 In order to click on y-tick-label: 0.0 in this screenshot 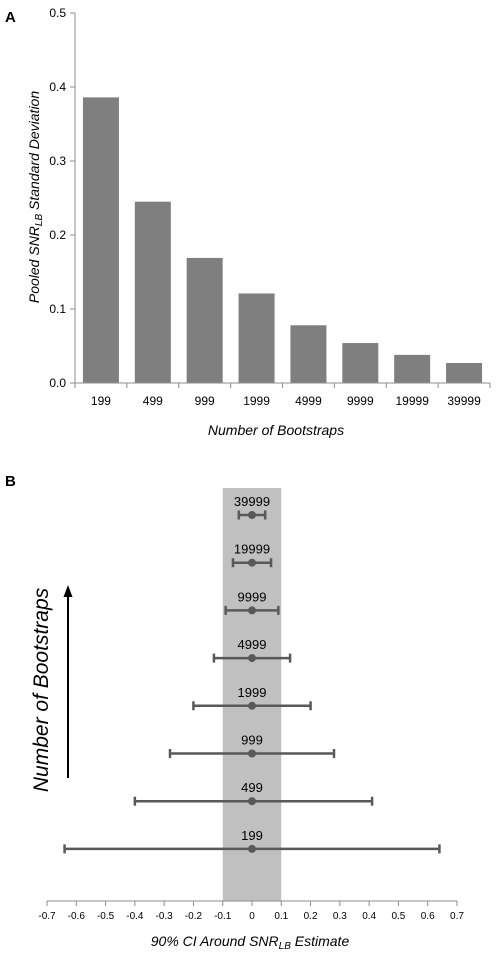, I will do `click(57, 383)`.